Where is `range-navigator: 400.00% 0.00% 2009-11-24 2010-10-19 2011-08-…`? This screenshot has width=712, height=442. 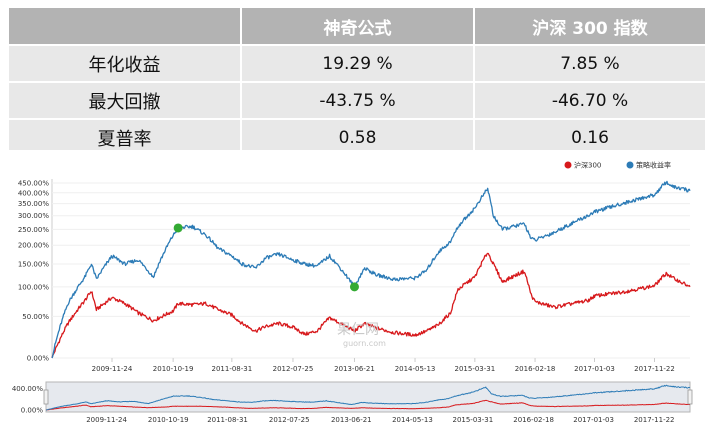 range-navigator: 400.00% 0.00% 2009-11-24 2010-10-19 2011-08-… is located at coordinates (352, 402).